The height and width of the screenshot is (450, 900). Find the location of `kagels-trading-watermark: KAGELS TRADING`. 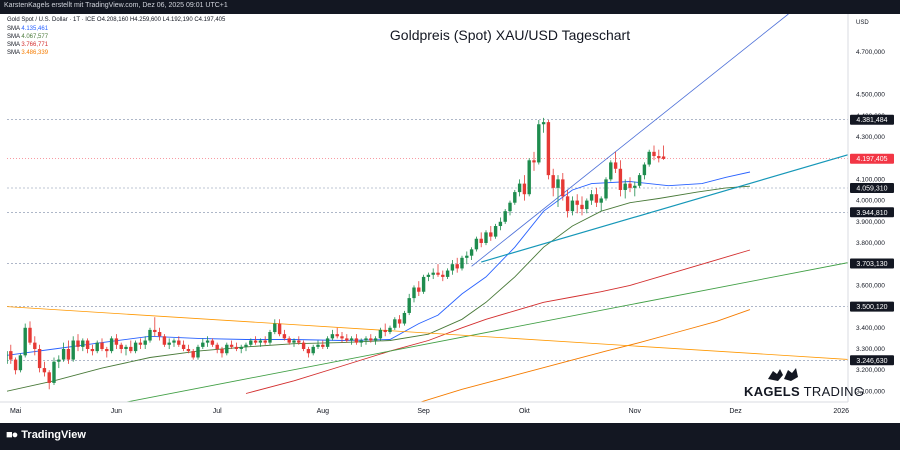

kagels-trading-watermark: KAGELS TRADING is located at coordinates (804, 391).